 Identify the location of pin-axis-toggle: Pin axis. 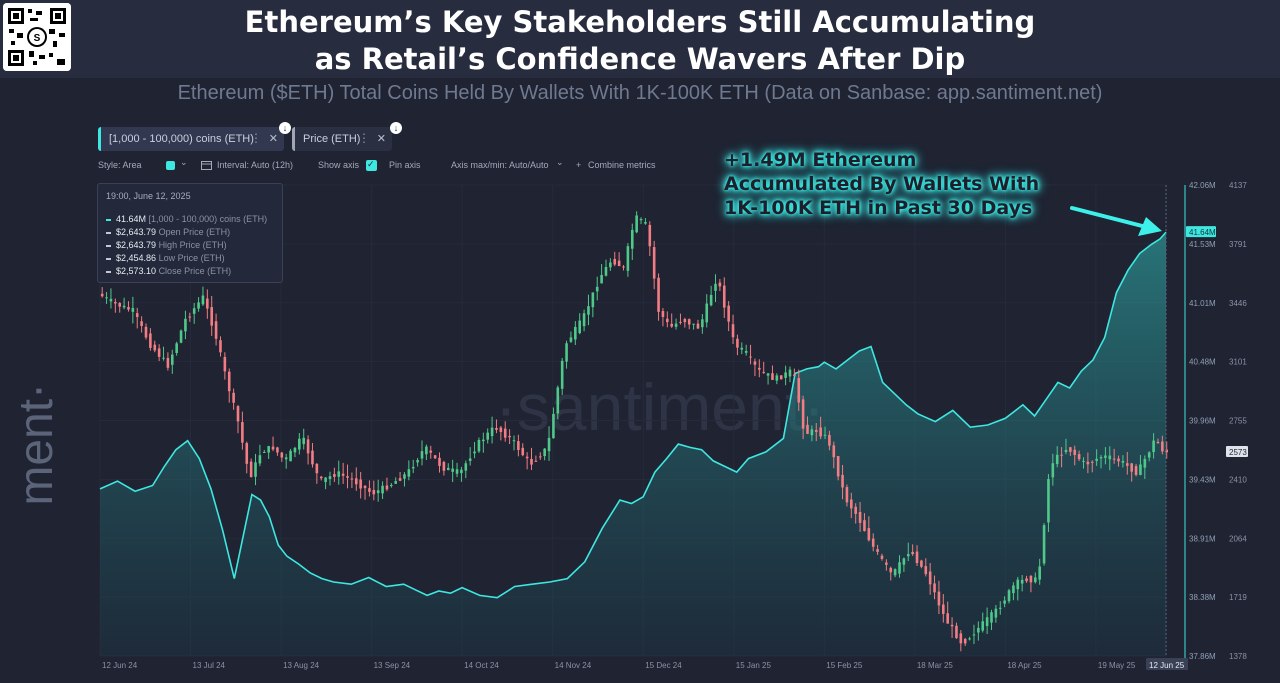
(405, 165).